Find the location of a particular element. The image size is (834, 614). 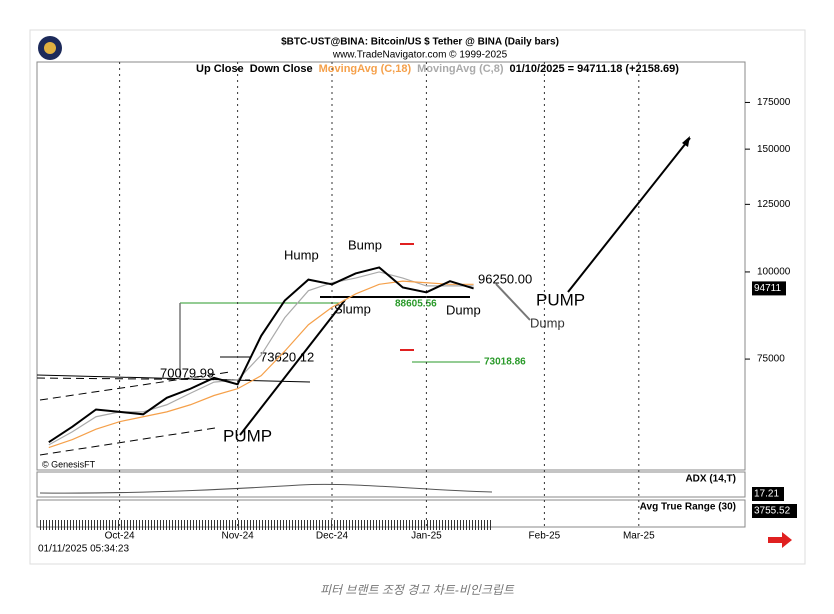

indicator-value: 17.21 is located at coordinates (766, 494).